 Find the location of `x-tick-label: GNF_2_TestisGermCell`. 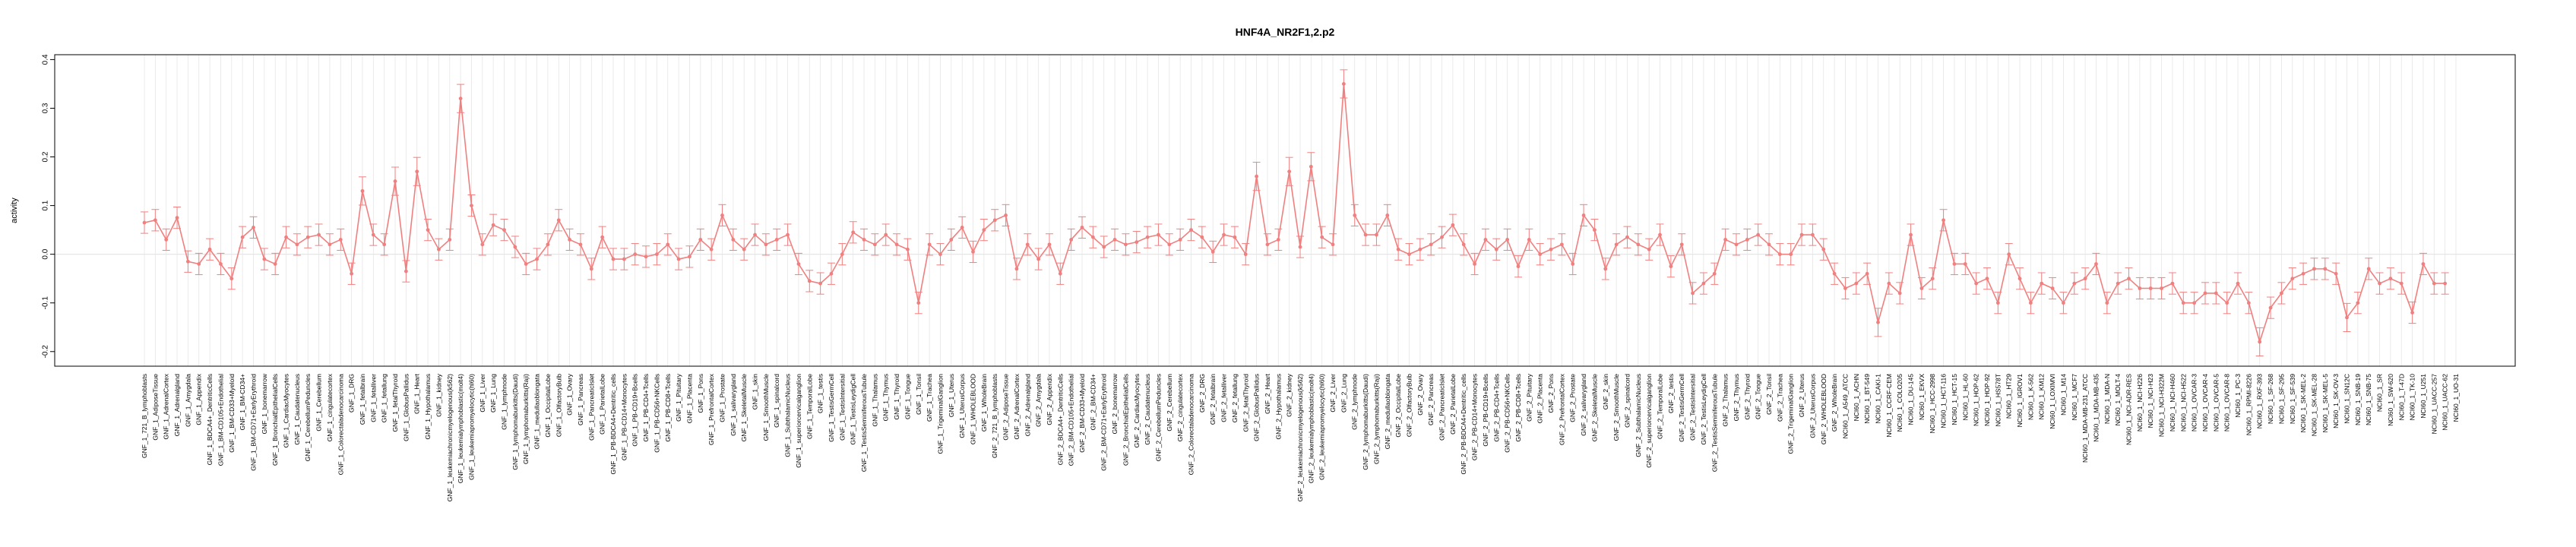

x-tick-label: GNF_2_TestisGermCell is located at coordinates (1681, 408).